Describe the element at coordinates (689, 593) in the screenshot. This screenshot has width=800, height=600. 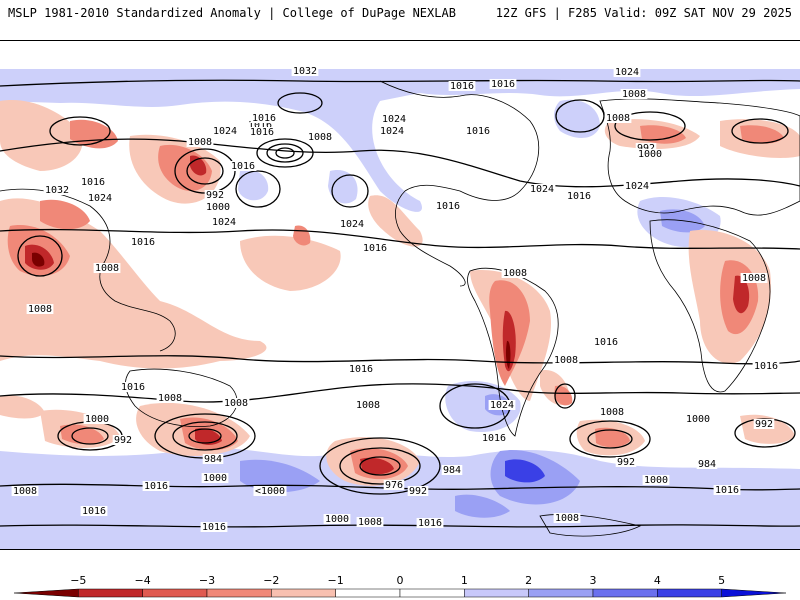
I see `colorbar-swatch-pos4` at that location.